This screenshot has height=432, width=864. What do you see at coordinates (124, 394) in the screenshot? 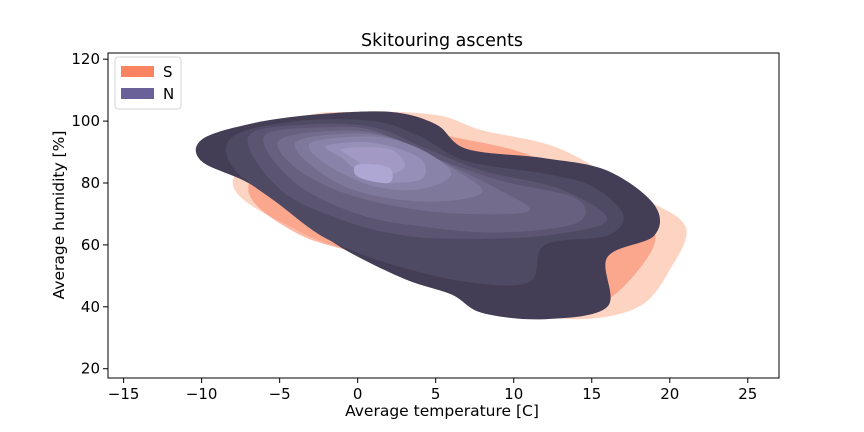
I see `x-tick-label: −15` at bounding box center [124, 394].